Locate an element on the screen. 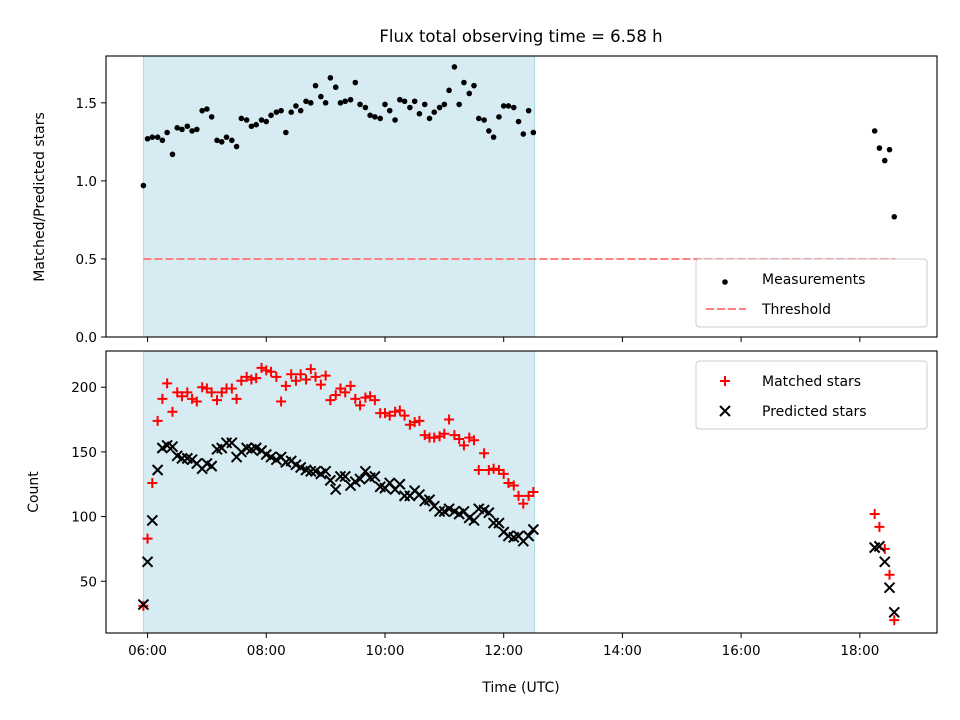  bottom-y-axis-label: Count is located at coordinates (34, 492).